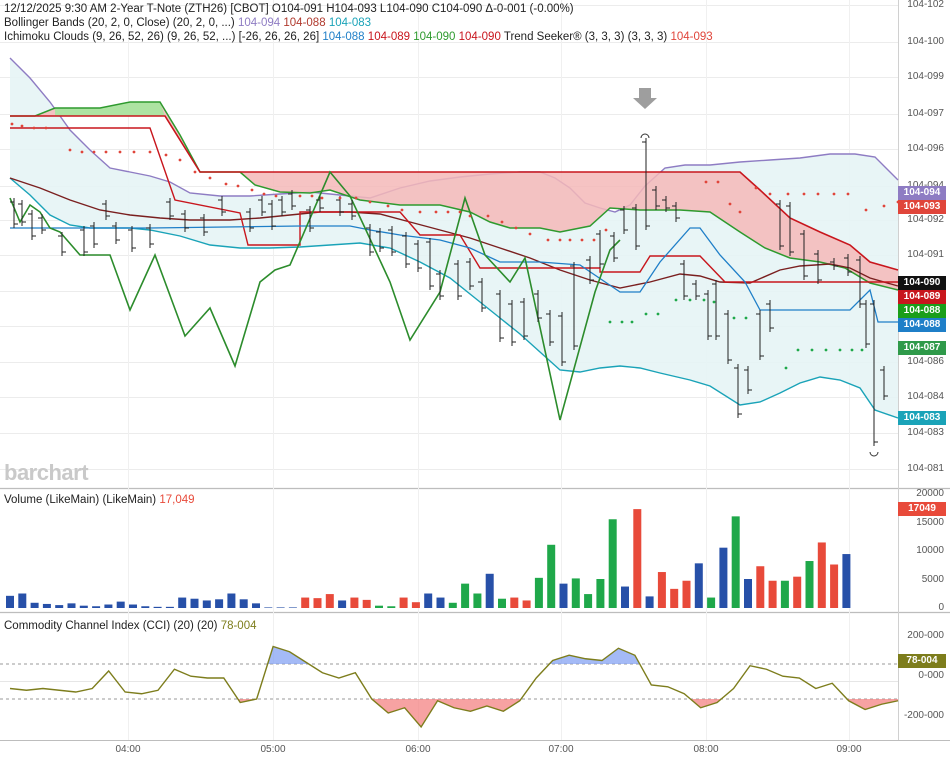 Image resolution: width=950 pixels, height=762 pixels. What do you see at coordinates (33, 9) in the screenshot?
I see `header-date: 12/12/2025` at bounding box center [33, 9].